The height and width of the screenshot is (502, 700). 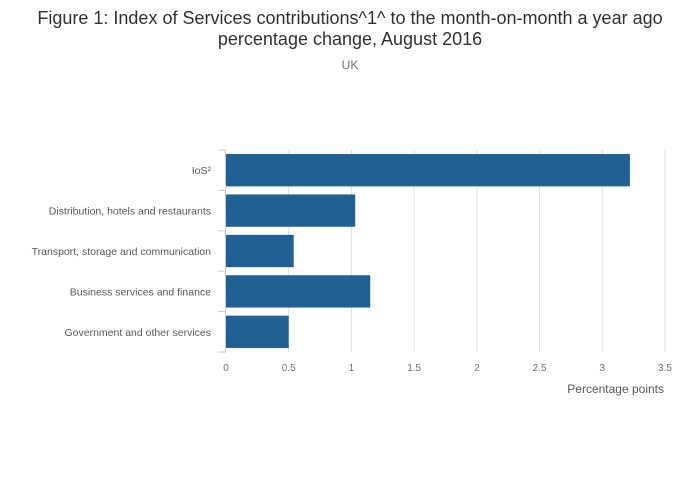 I want to click on x-tick-label: 0.5, so click(x=289, y=368).